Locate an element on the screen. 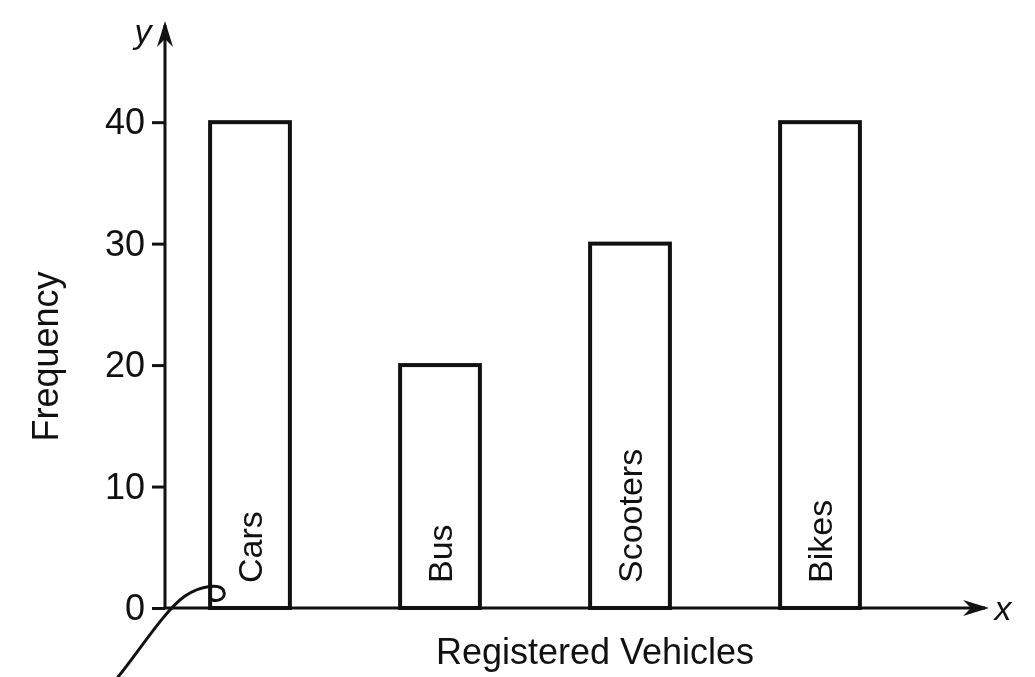  y-axis-title: Frequency is located at coordinates (45, 356).